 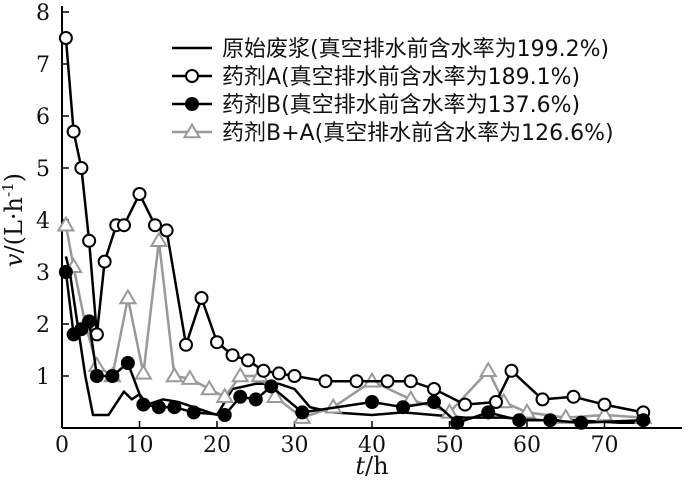 What do you see at coordinates (372, 445) in the screenshot?
I see `x-tick-label: 40` at bounding box center [372, 445].